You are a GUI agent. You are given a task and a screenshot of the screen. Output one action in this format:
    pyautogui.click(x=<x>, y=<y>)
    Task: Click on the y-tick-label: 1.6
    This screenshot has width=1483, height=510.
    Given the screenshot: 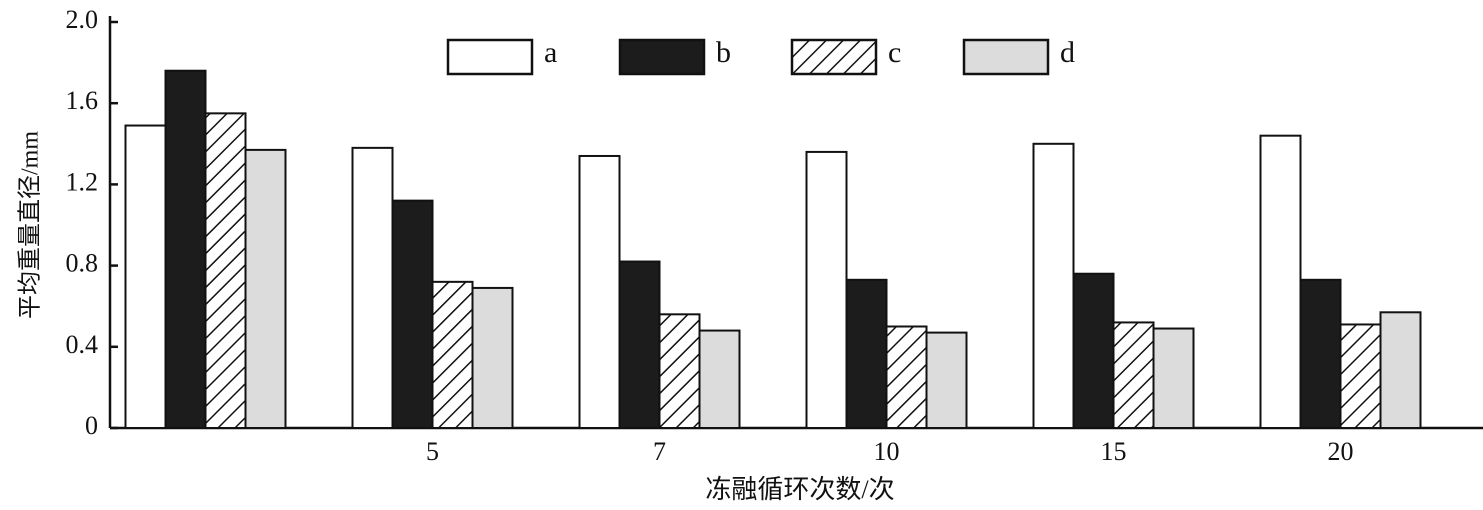 What is the action you would take?
    pyautogui.click(x=82, y=100)
    